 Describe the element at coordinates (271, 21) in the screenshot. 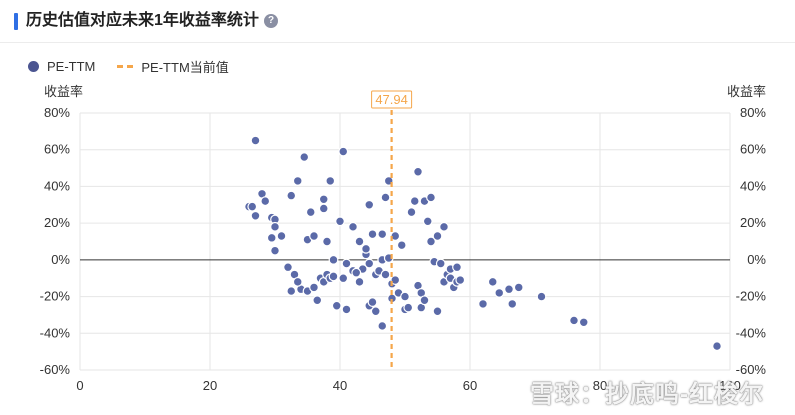

I see `question-icon: ?` at that location.